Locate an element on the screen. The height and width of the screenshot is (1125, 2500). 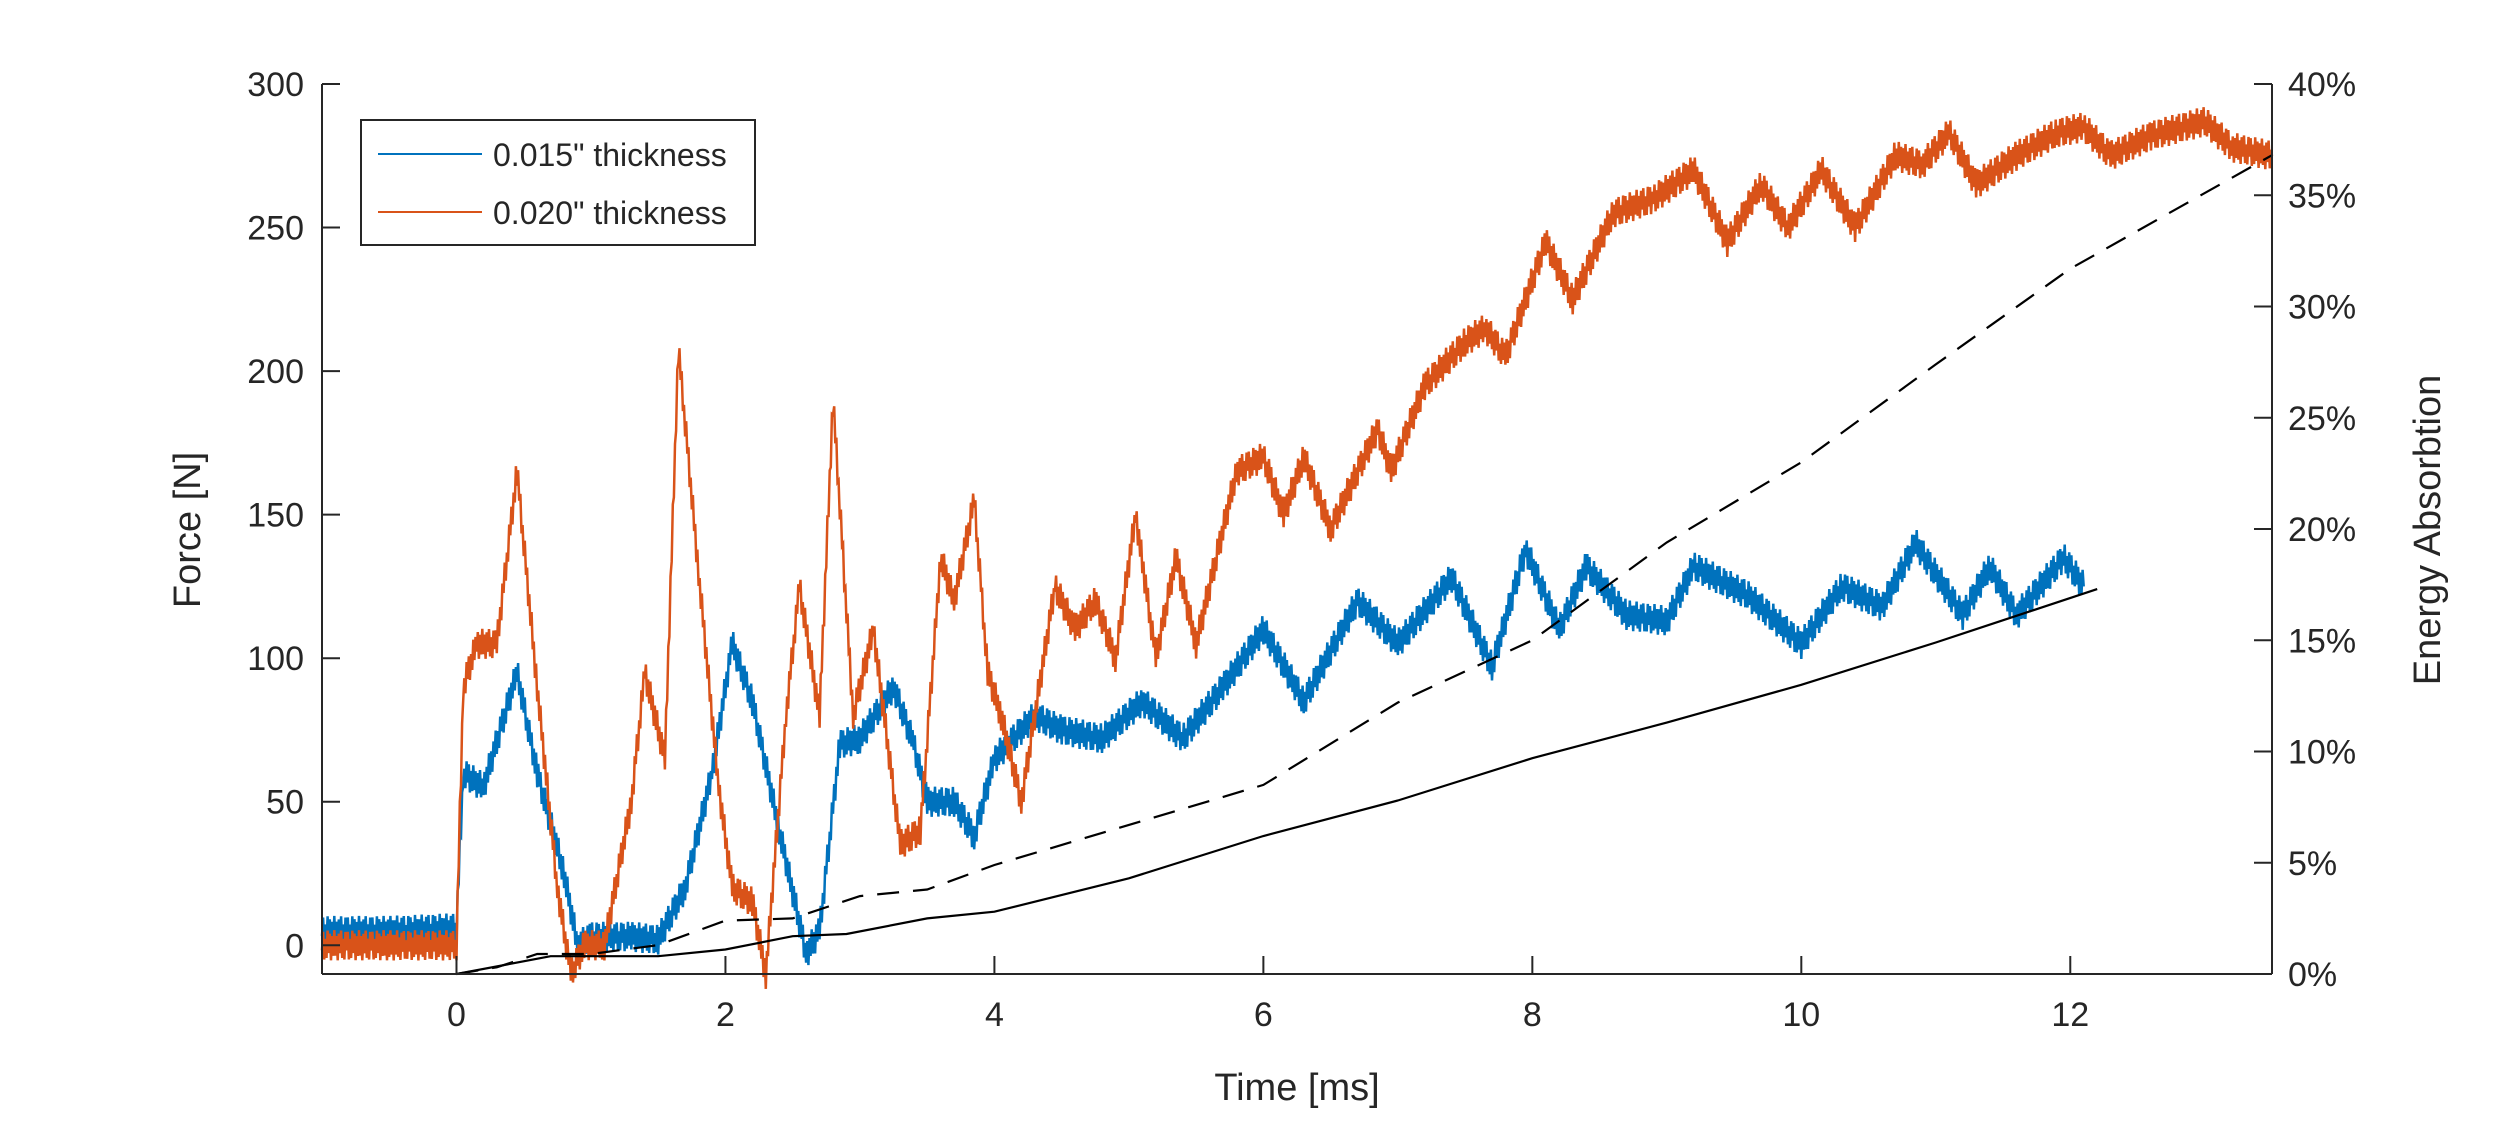
y2-tick-label: 30% is located at coordinates (2322, 308).